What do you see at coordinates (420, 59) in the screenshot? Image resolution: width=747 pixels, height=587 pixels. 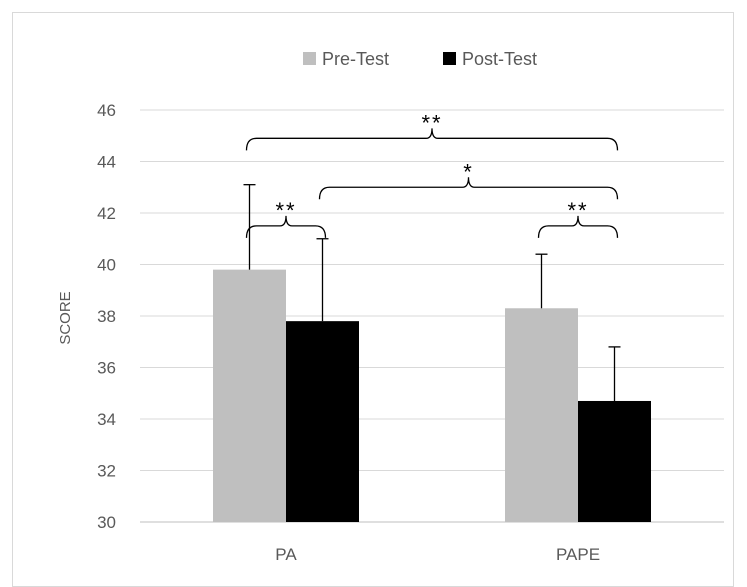 I see `legend: Pre-Test Post-Test` at bounding box center [420, 59].